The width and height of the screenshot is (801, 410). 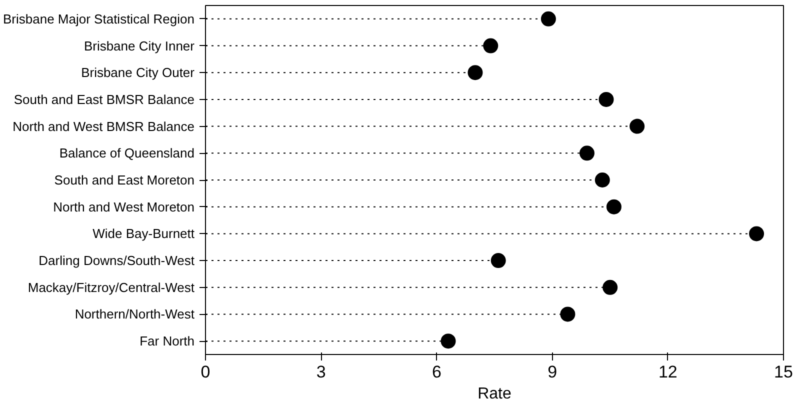 What do you see at coordinates (111, 287) in the screenshot?
I see `y-tick-label: Mackay/Fitzroy/Central-West` at bounding box center [111, 287].